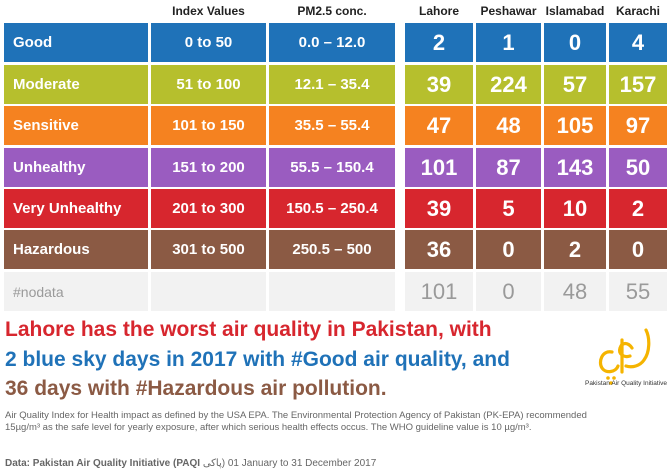 The width and height of the screenshot is (668, 476). What do you see at coordinates (638, 291) in the screenshot?
I see `karachi-days: 55` at bounding box center [638, 291].